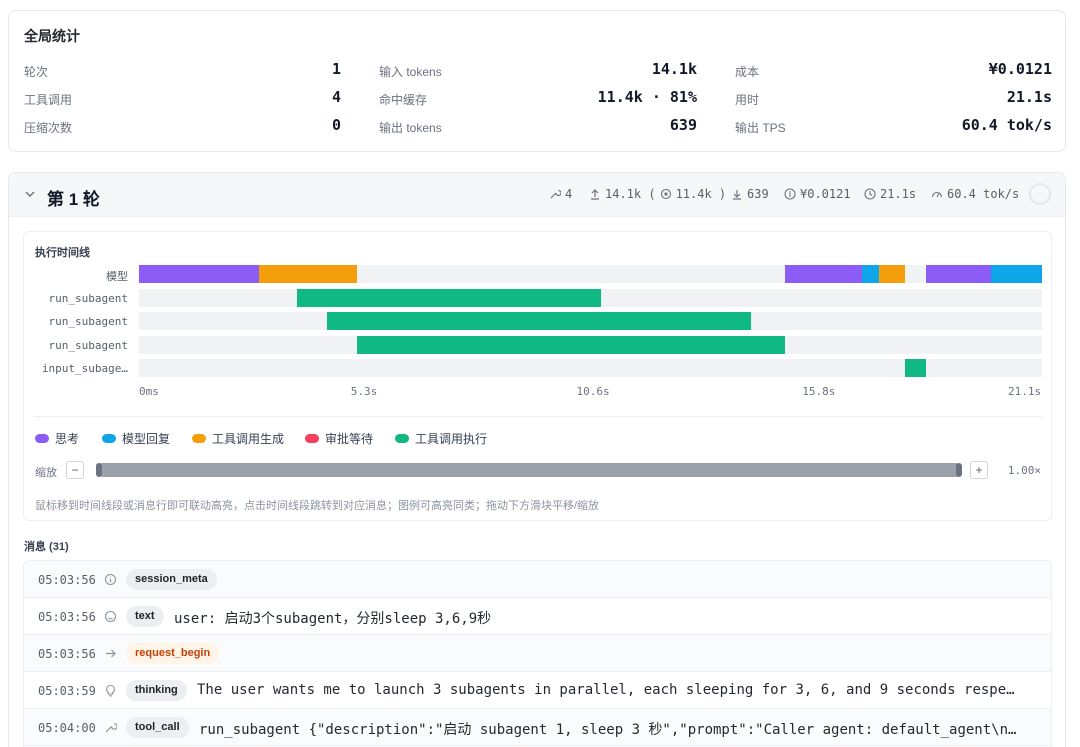  Describe the element at coordinates (67, 439) in the screenshot. I see `legend-label: 思考` at that location.